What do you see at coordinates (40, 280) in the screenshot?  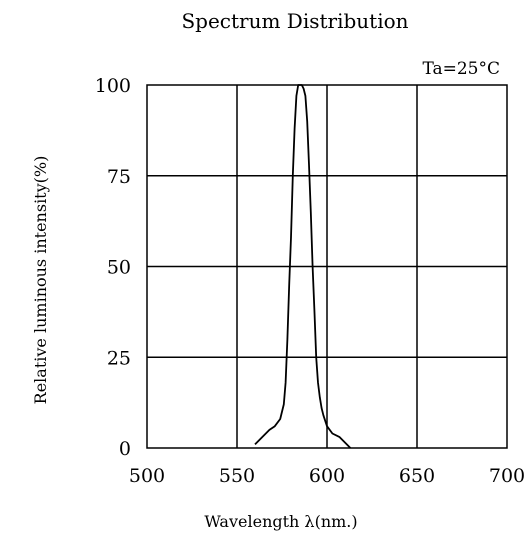 I see `y-axis-label: Relative luminous intensity(%)` at bounding box center [40, 280].